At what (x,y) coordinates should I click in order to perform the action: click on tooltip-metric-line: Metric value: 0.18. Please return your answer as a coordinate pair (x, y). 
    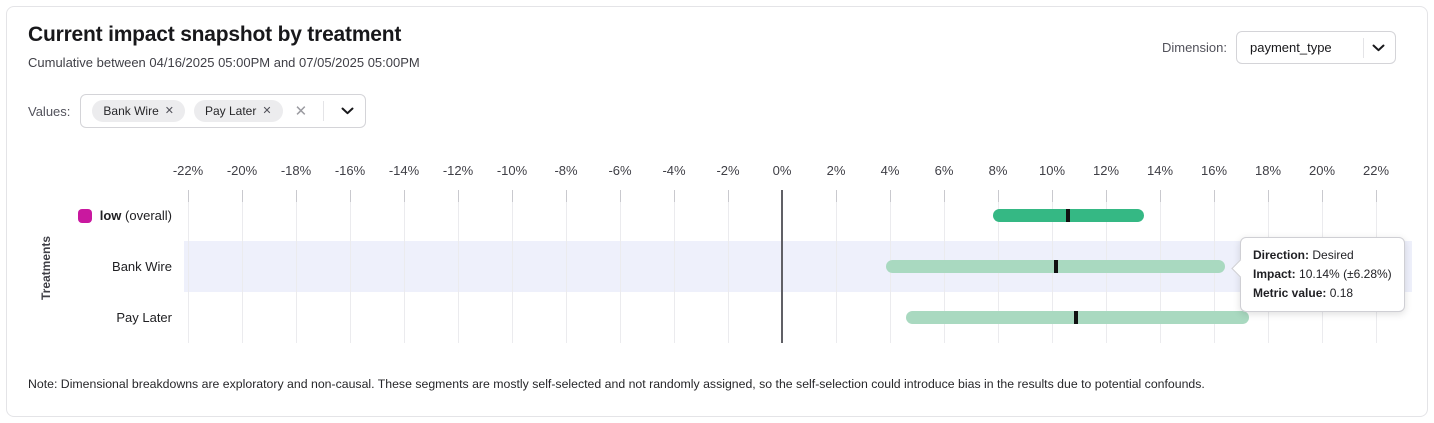
    Looking at the image, I should click on (1303, 292).